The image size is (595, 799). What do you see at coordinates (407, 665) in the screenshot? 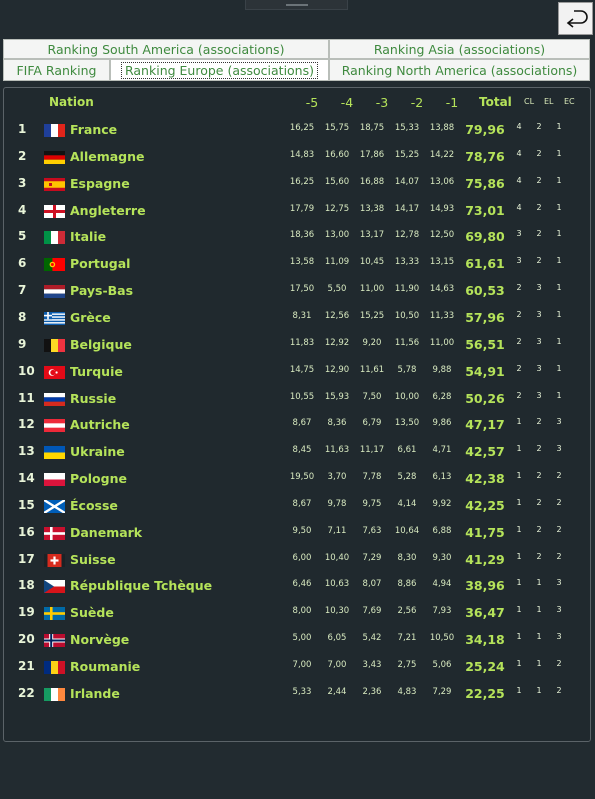
I see `season-score-cell: 2,75` at bounding box center [407, 665].